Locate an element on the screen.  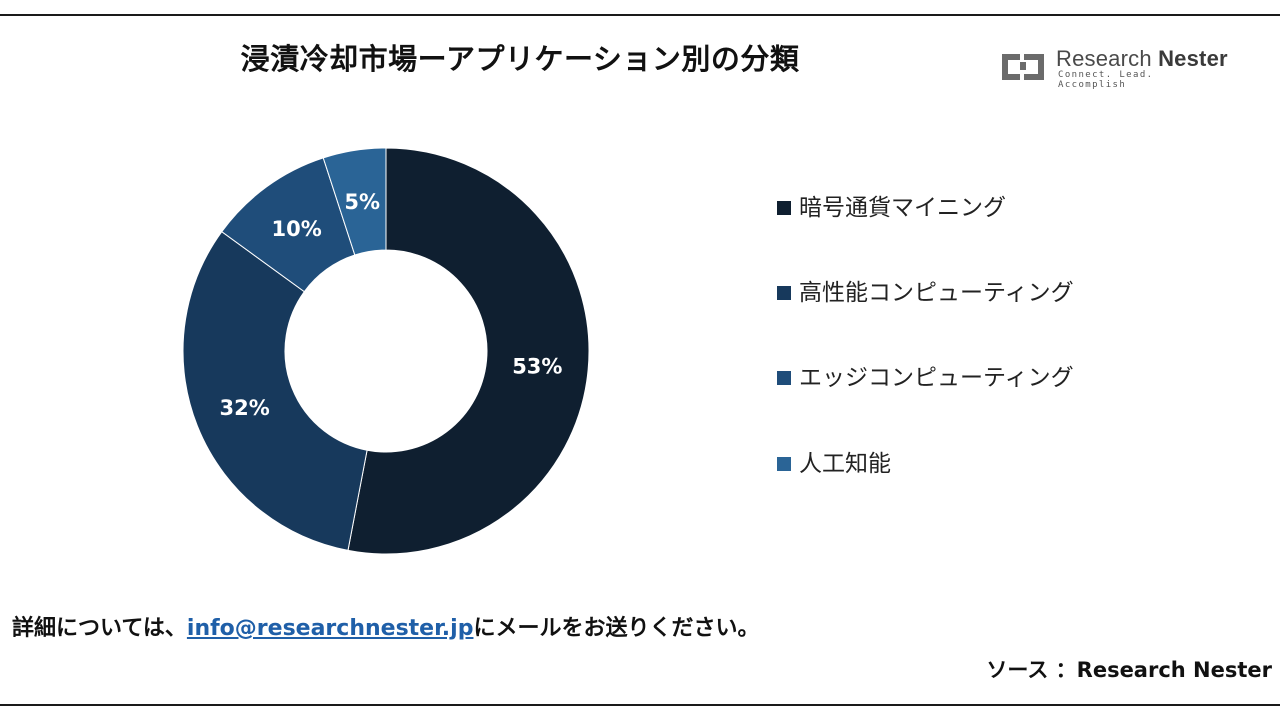
logo-tagline: Connect. Lead. Accomplish is located at coordinates (1106, 80).